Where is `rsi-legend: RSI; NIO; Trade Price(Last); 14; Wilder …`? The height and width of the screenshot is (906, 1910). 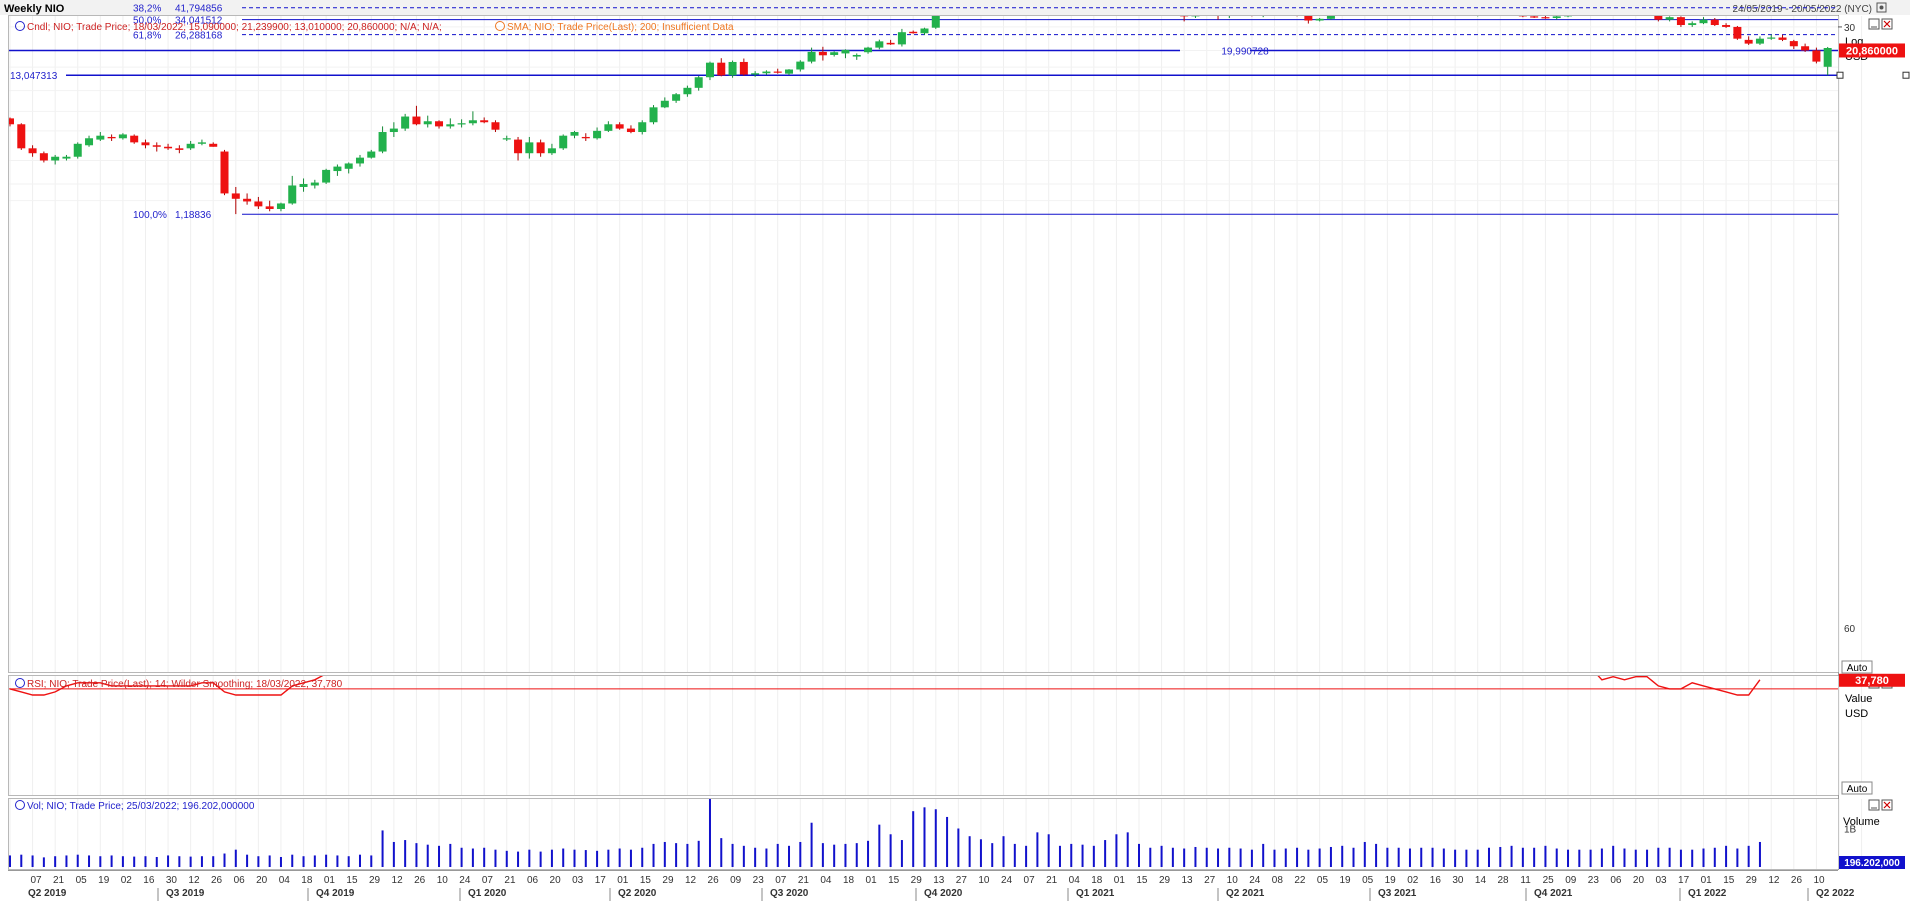 rsi-legend: RSI; NIO; Trade Price(Last); 14; Wilder … is located at coordinates (179, 684).